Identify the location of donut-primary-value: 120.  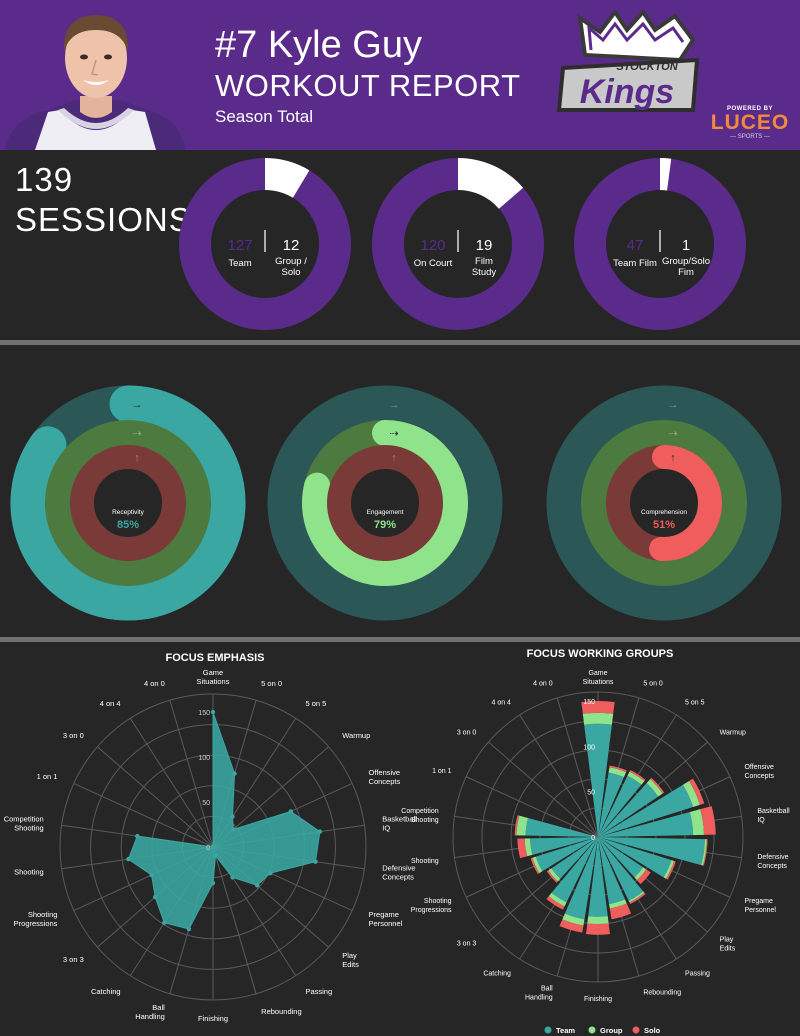
(432, 245).